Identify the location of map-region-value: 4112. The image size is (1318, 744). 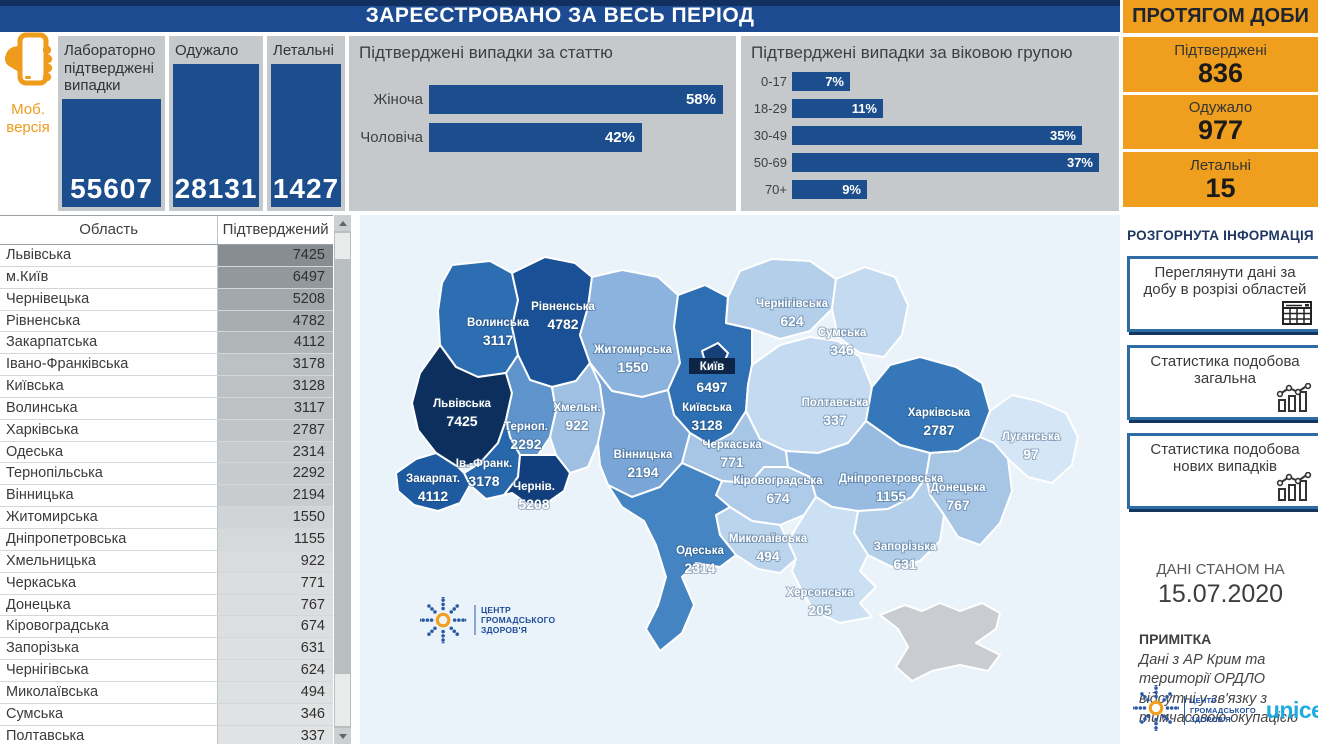
(433, 496).